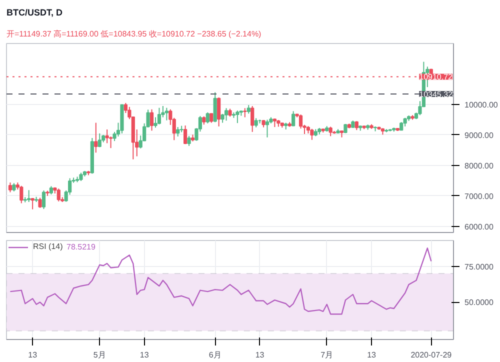 This screenshot has width=500, height=362. I want to click on ref-line-label: 10345.32, so click(436, 94).